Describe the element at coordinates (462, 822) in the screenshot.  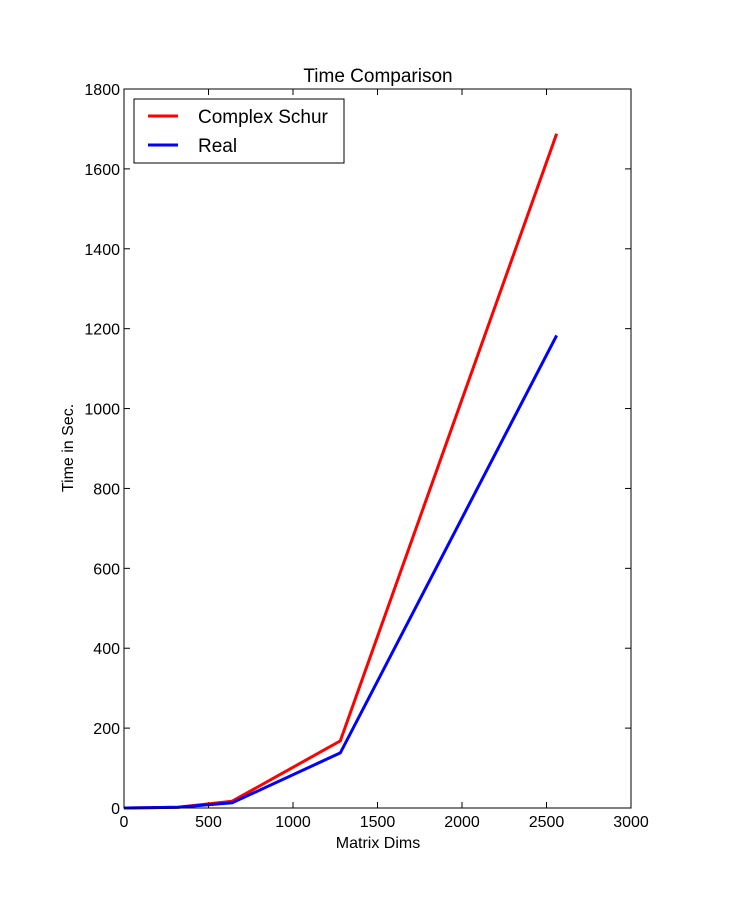
I see `x-tick-label: 2000` at that location.